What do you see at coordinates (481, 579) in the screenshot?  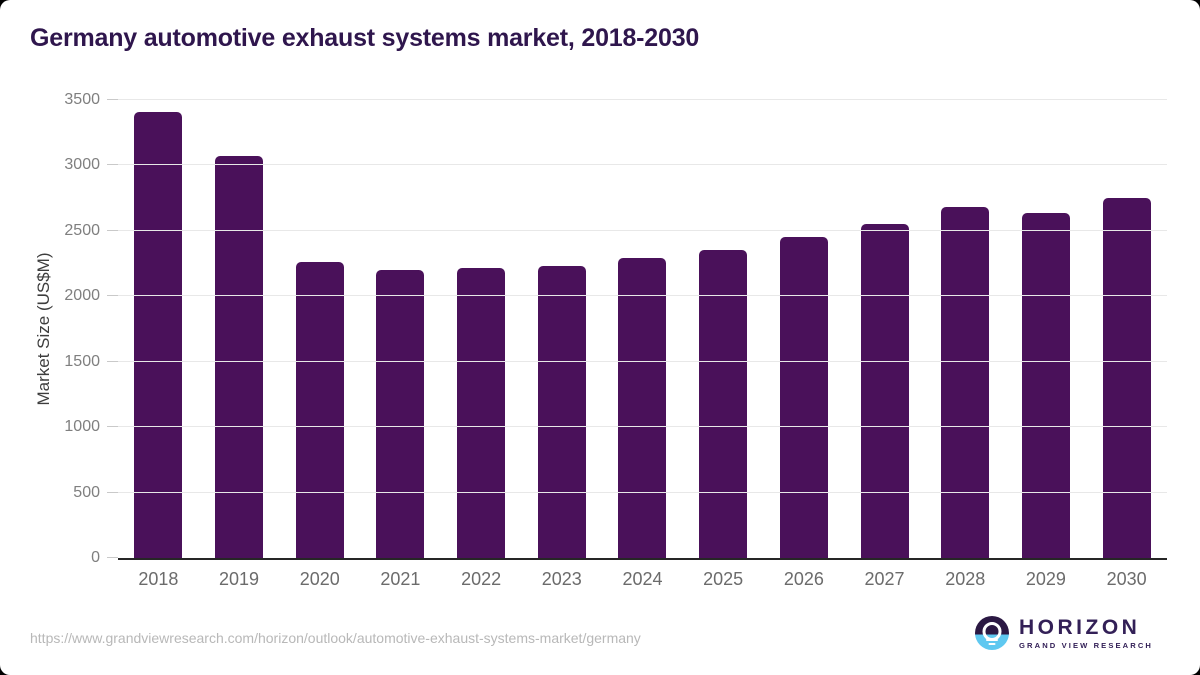 I see `x-tick-label: 2022` at bounding box center [481, 579].